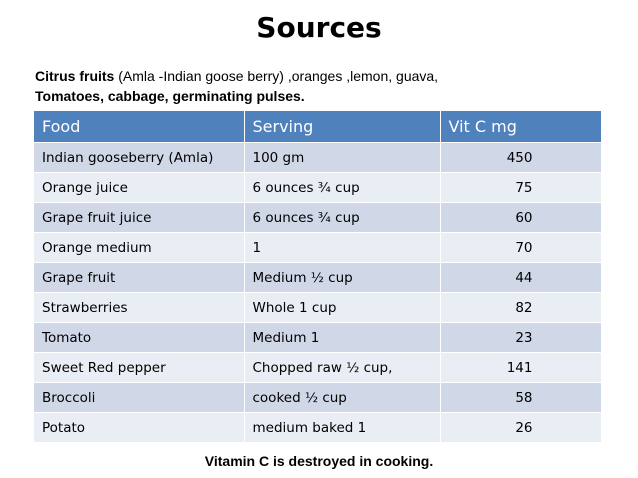 The height and width of the screenshot is (478, 638). I want to click on header-food: Food, so click(139, 127).